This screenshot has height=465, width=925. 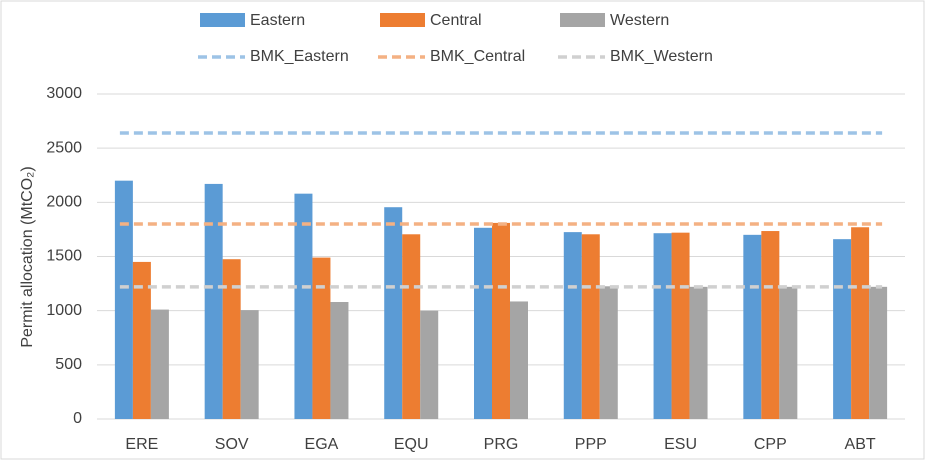 What do you see at coordinates (591, 444) in the screenshot?
I see `x-tick-label: PPP` at bounding box center [591, 444].